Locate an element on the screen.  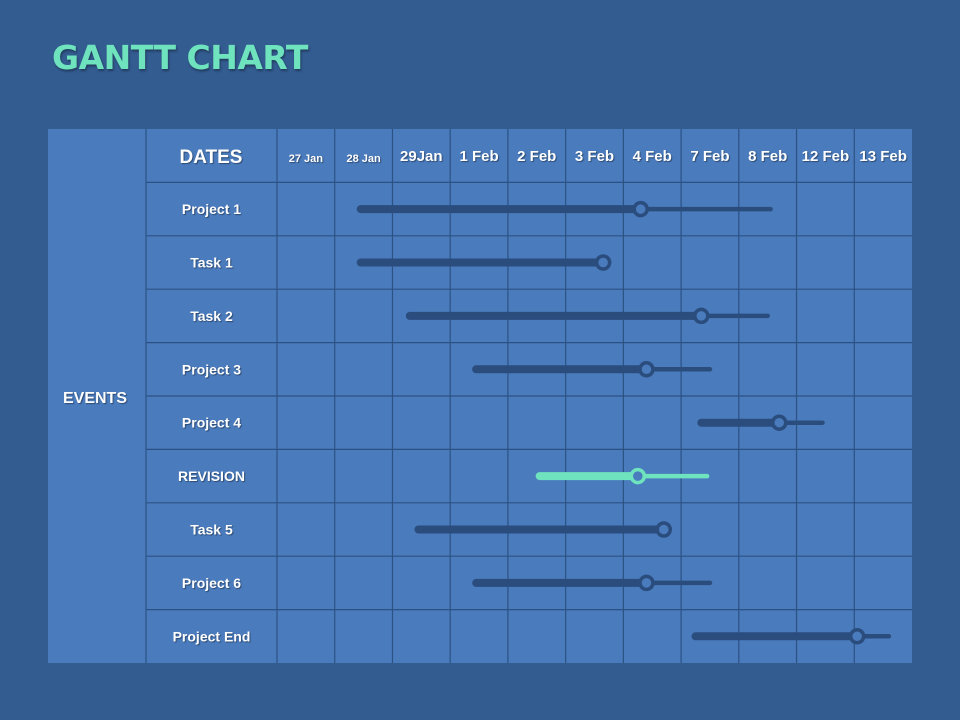
date-header: 1 Feb is located at coordinates (478, 156).